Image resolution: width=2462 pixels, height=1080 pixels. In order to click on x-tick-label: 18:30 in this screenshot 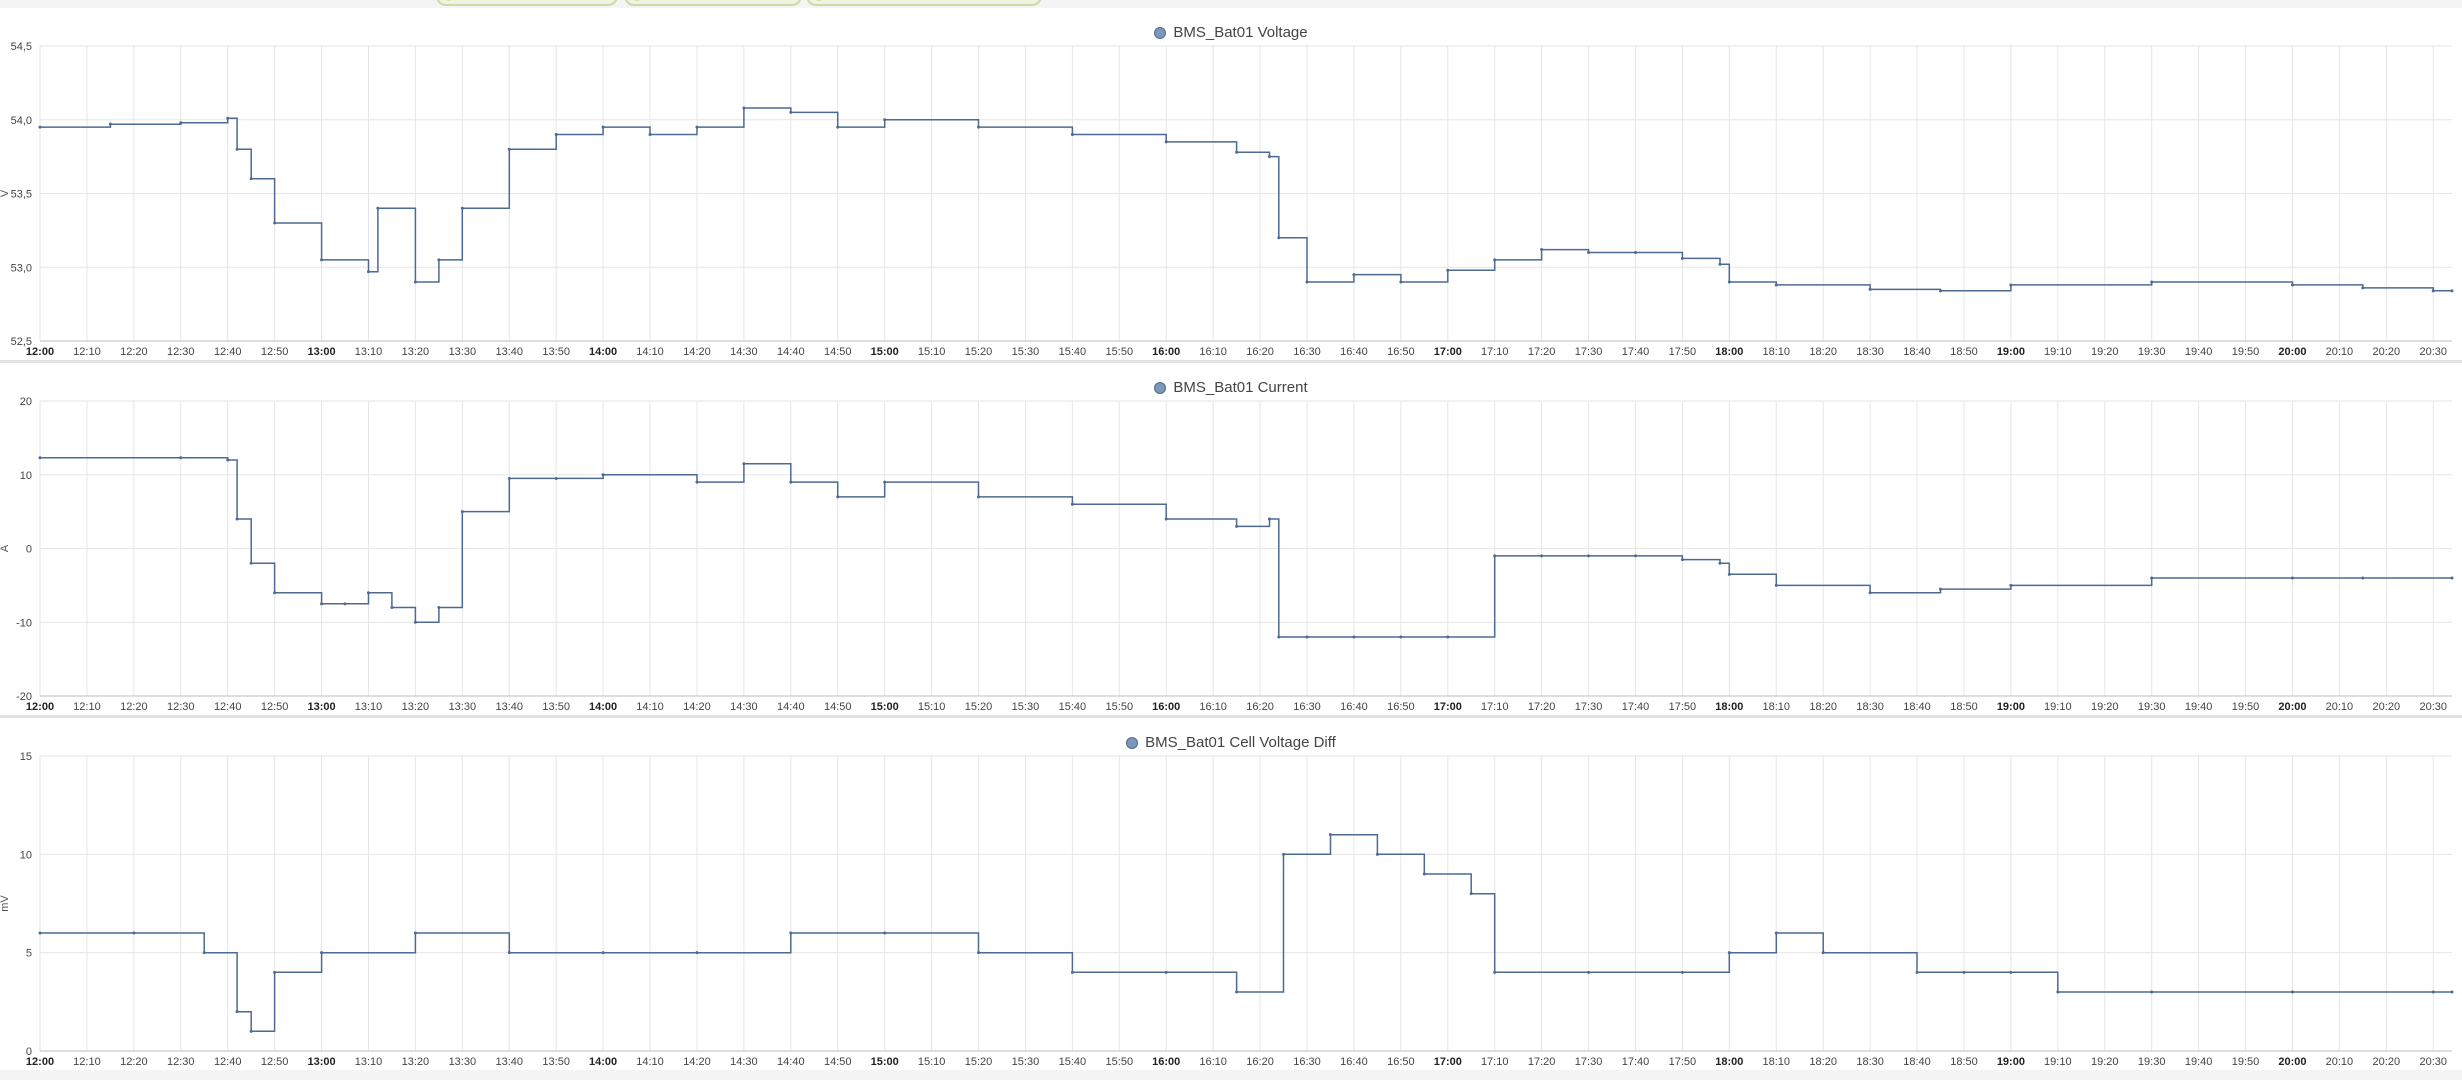, I will do `click(1870, 707)`.